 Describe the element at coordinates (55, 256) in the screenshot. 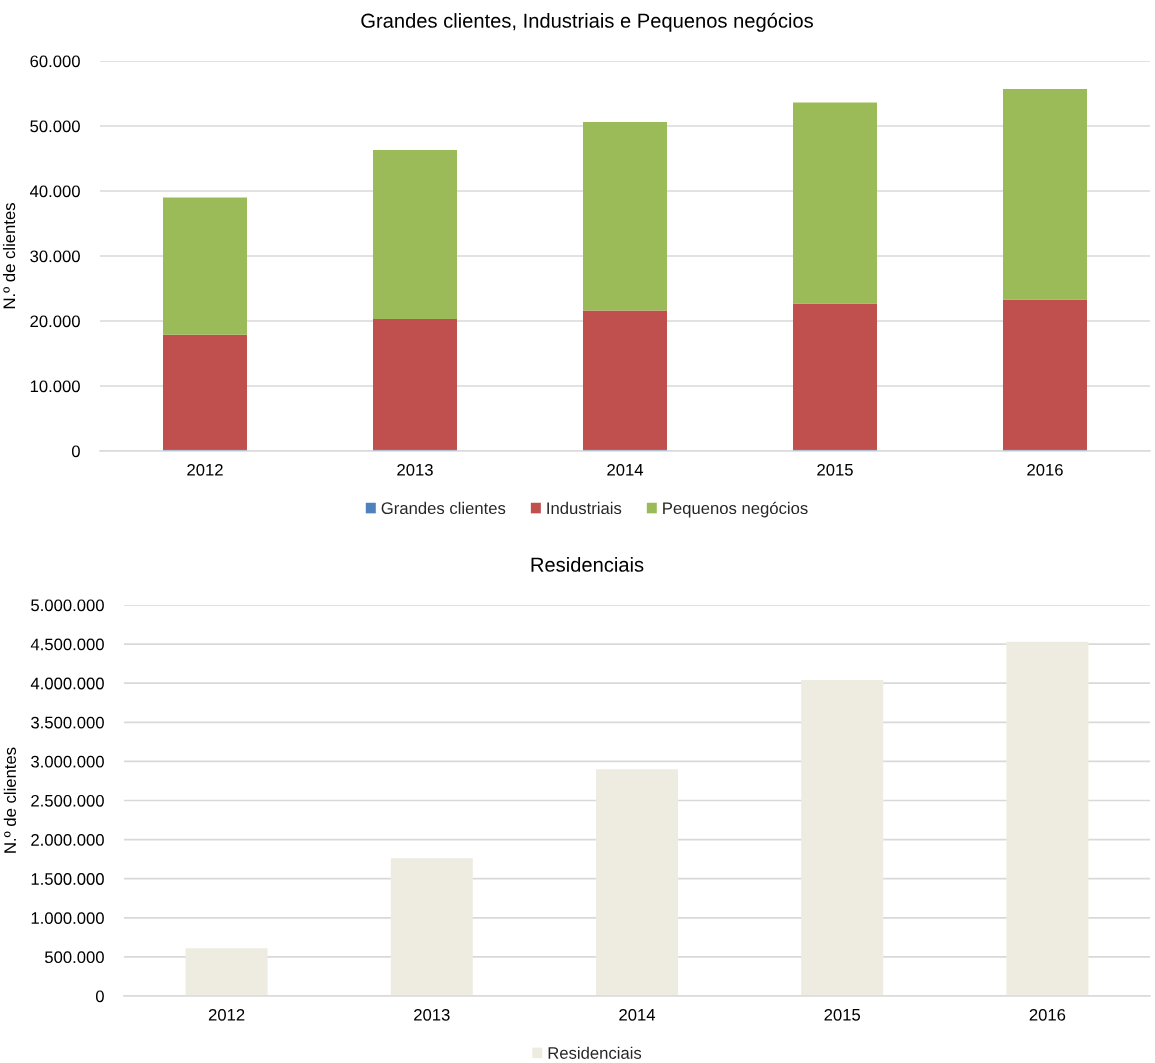

I see `y-tick-label: 30.000` at that location.